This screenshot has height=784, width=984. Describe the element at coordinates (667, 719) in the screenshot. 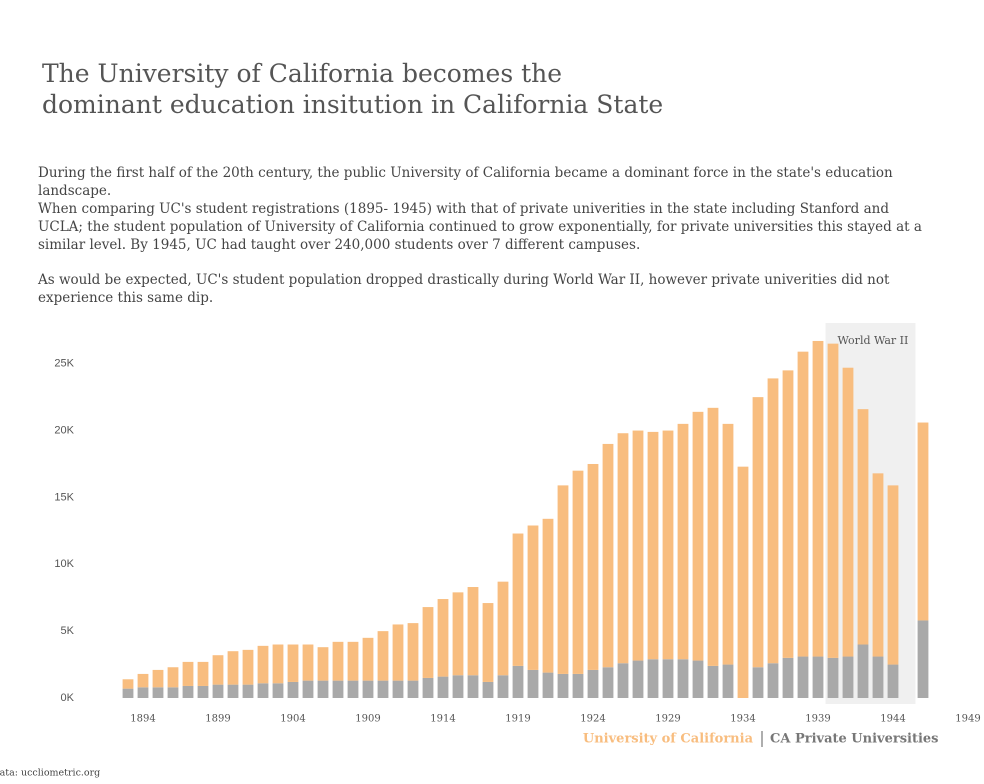

I see `x-tick-label: 1929` at that location.